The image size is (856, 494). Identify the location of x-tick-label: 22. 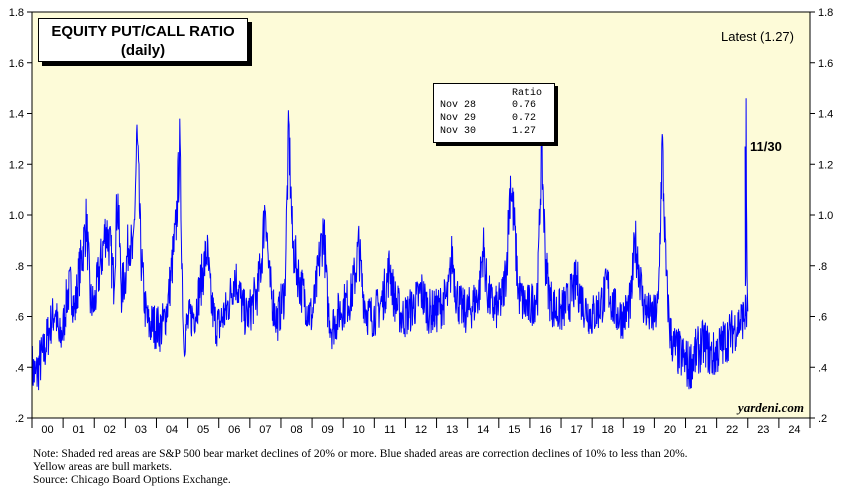
(732, 430).